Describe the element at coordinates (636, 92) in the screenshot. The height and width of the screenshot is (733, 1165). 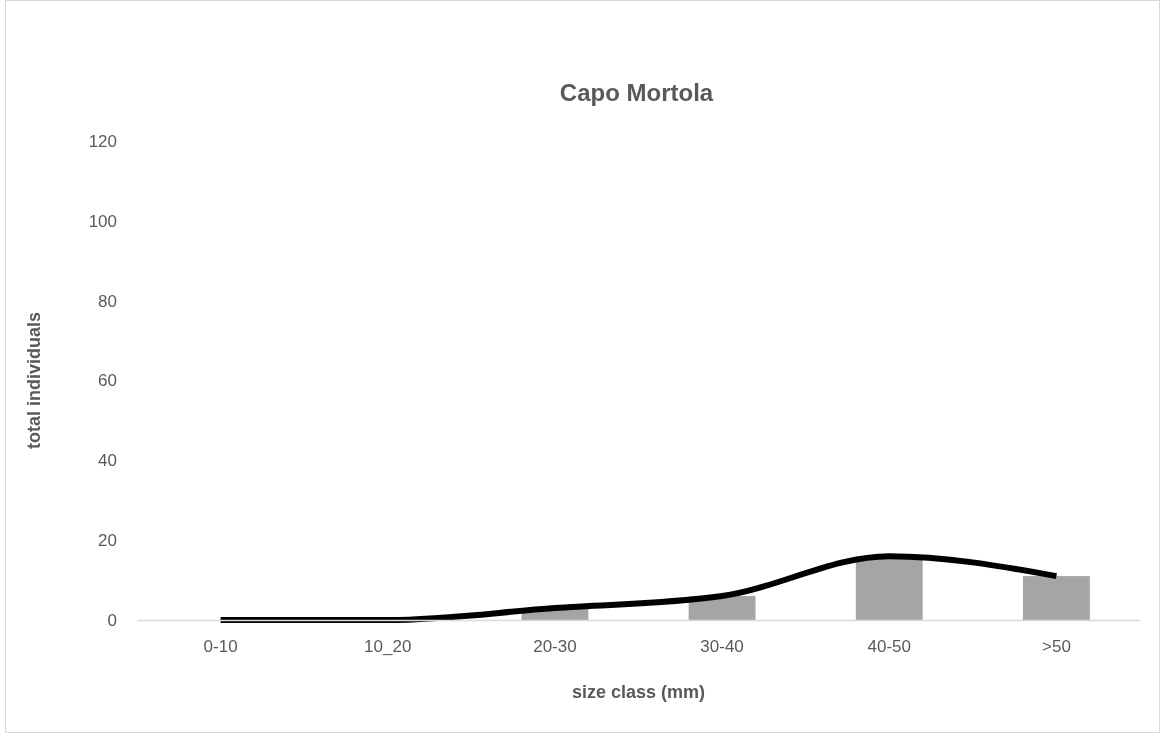
I see `chart-title: Capo Mortola` at that location.